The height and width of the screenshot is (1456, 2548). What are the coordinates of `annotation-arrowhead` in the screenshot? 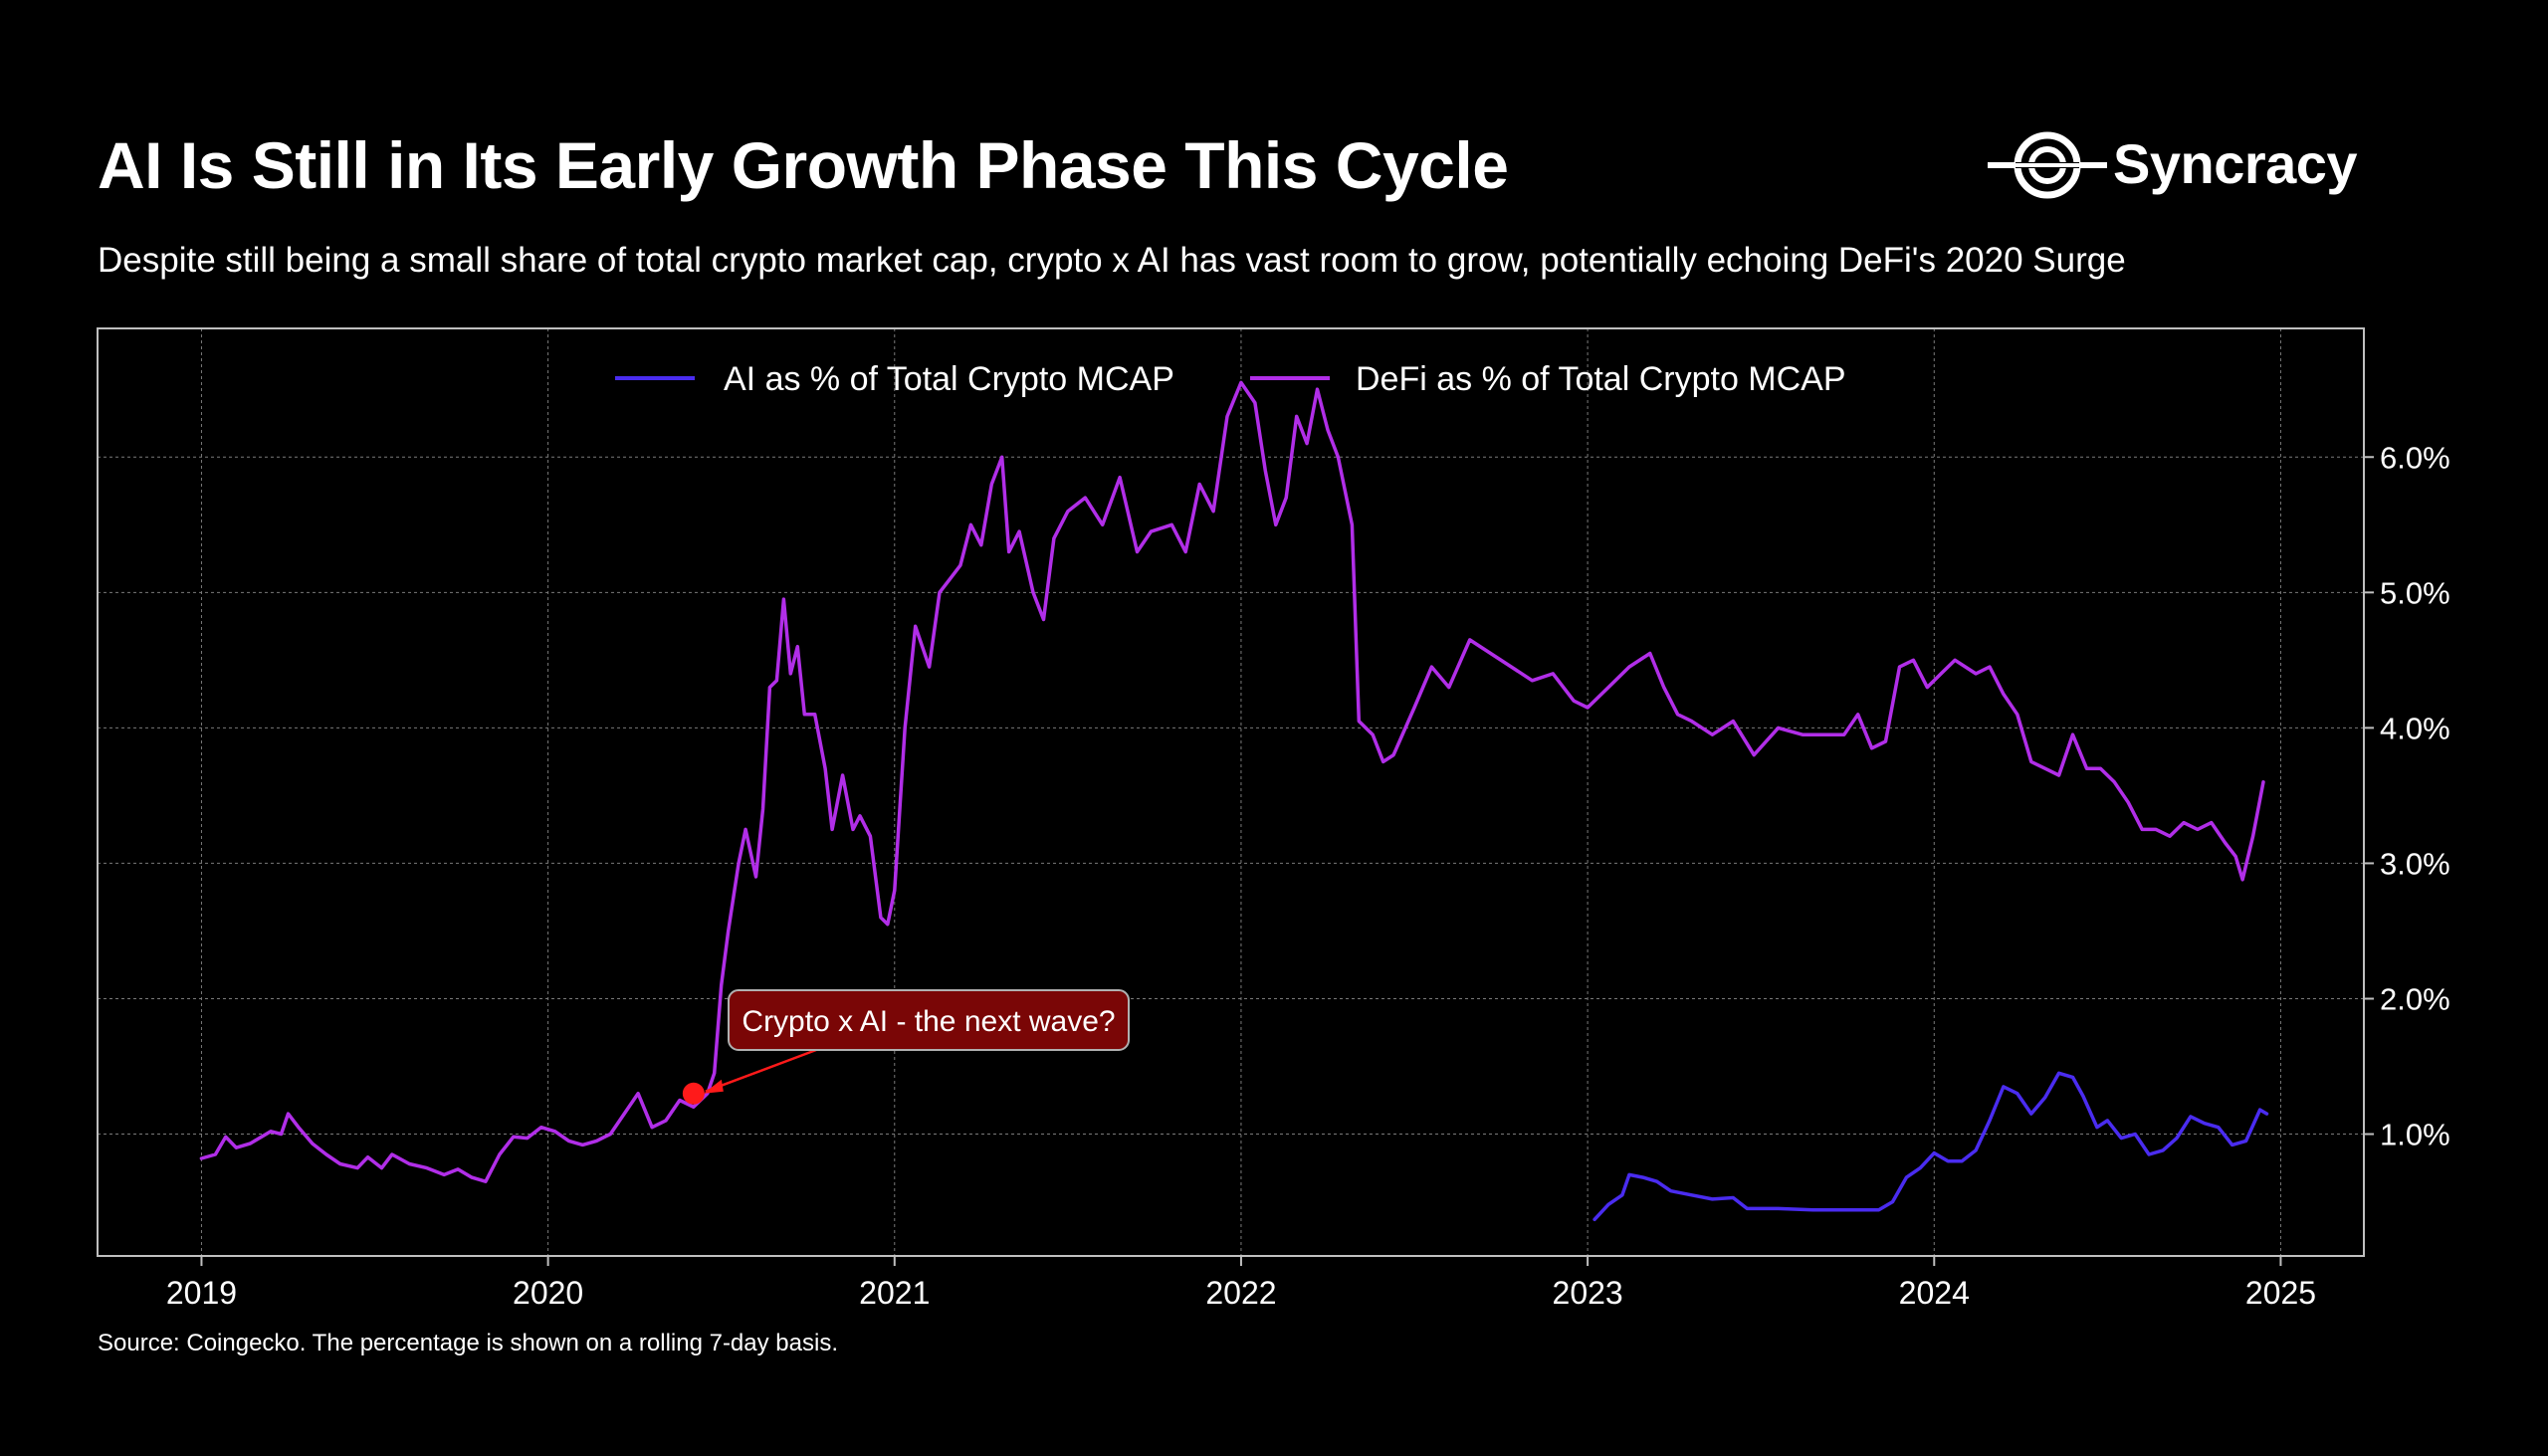 It's located at (713, 1086).